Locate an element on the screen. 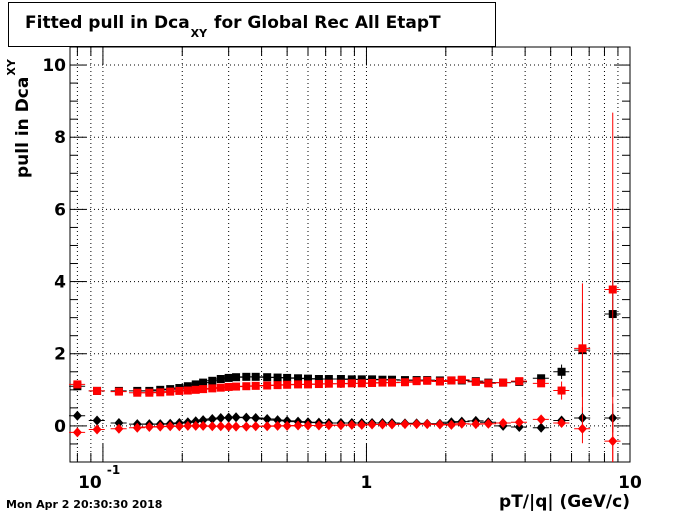 The height and width of the screenshot is (514, 700). y-tick-label: 8 is located at coordinates (60, 138).